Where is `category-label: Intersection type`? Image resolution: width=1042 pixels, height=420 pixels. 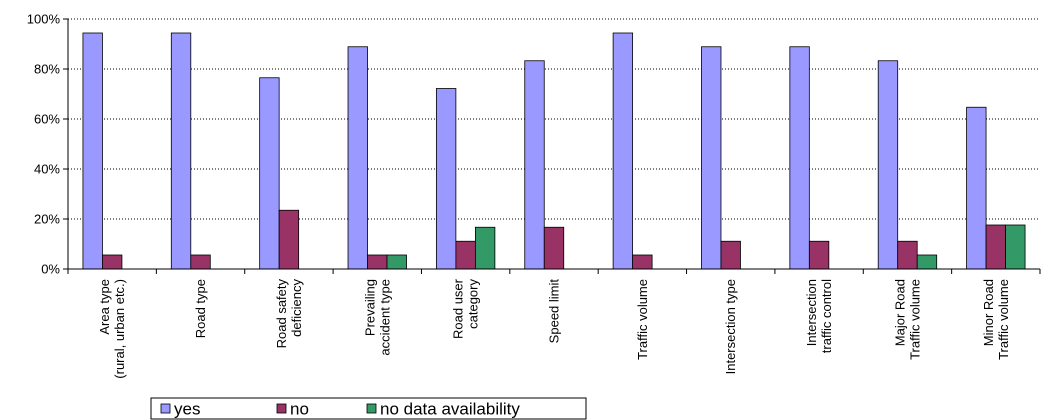 category-label: Intersection type is located at coordinates (730, 326).